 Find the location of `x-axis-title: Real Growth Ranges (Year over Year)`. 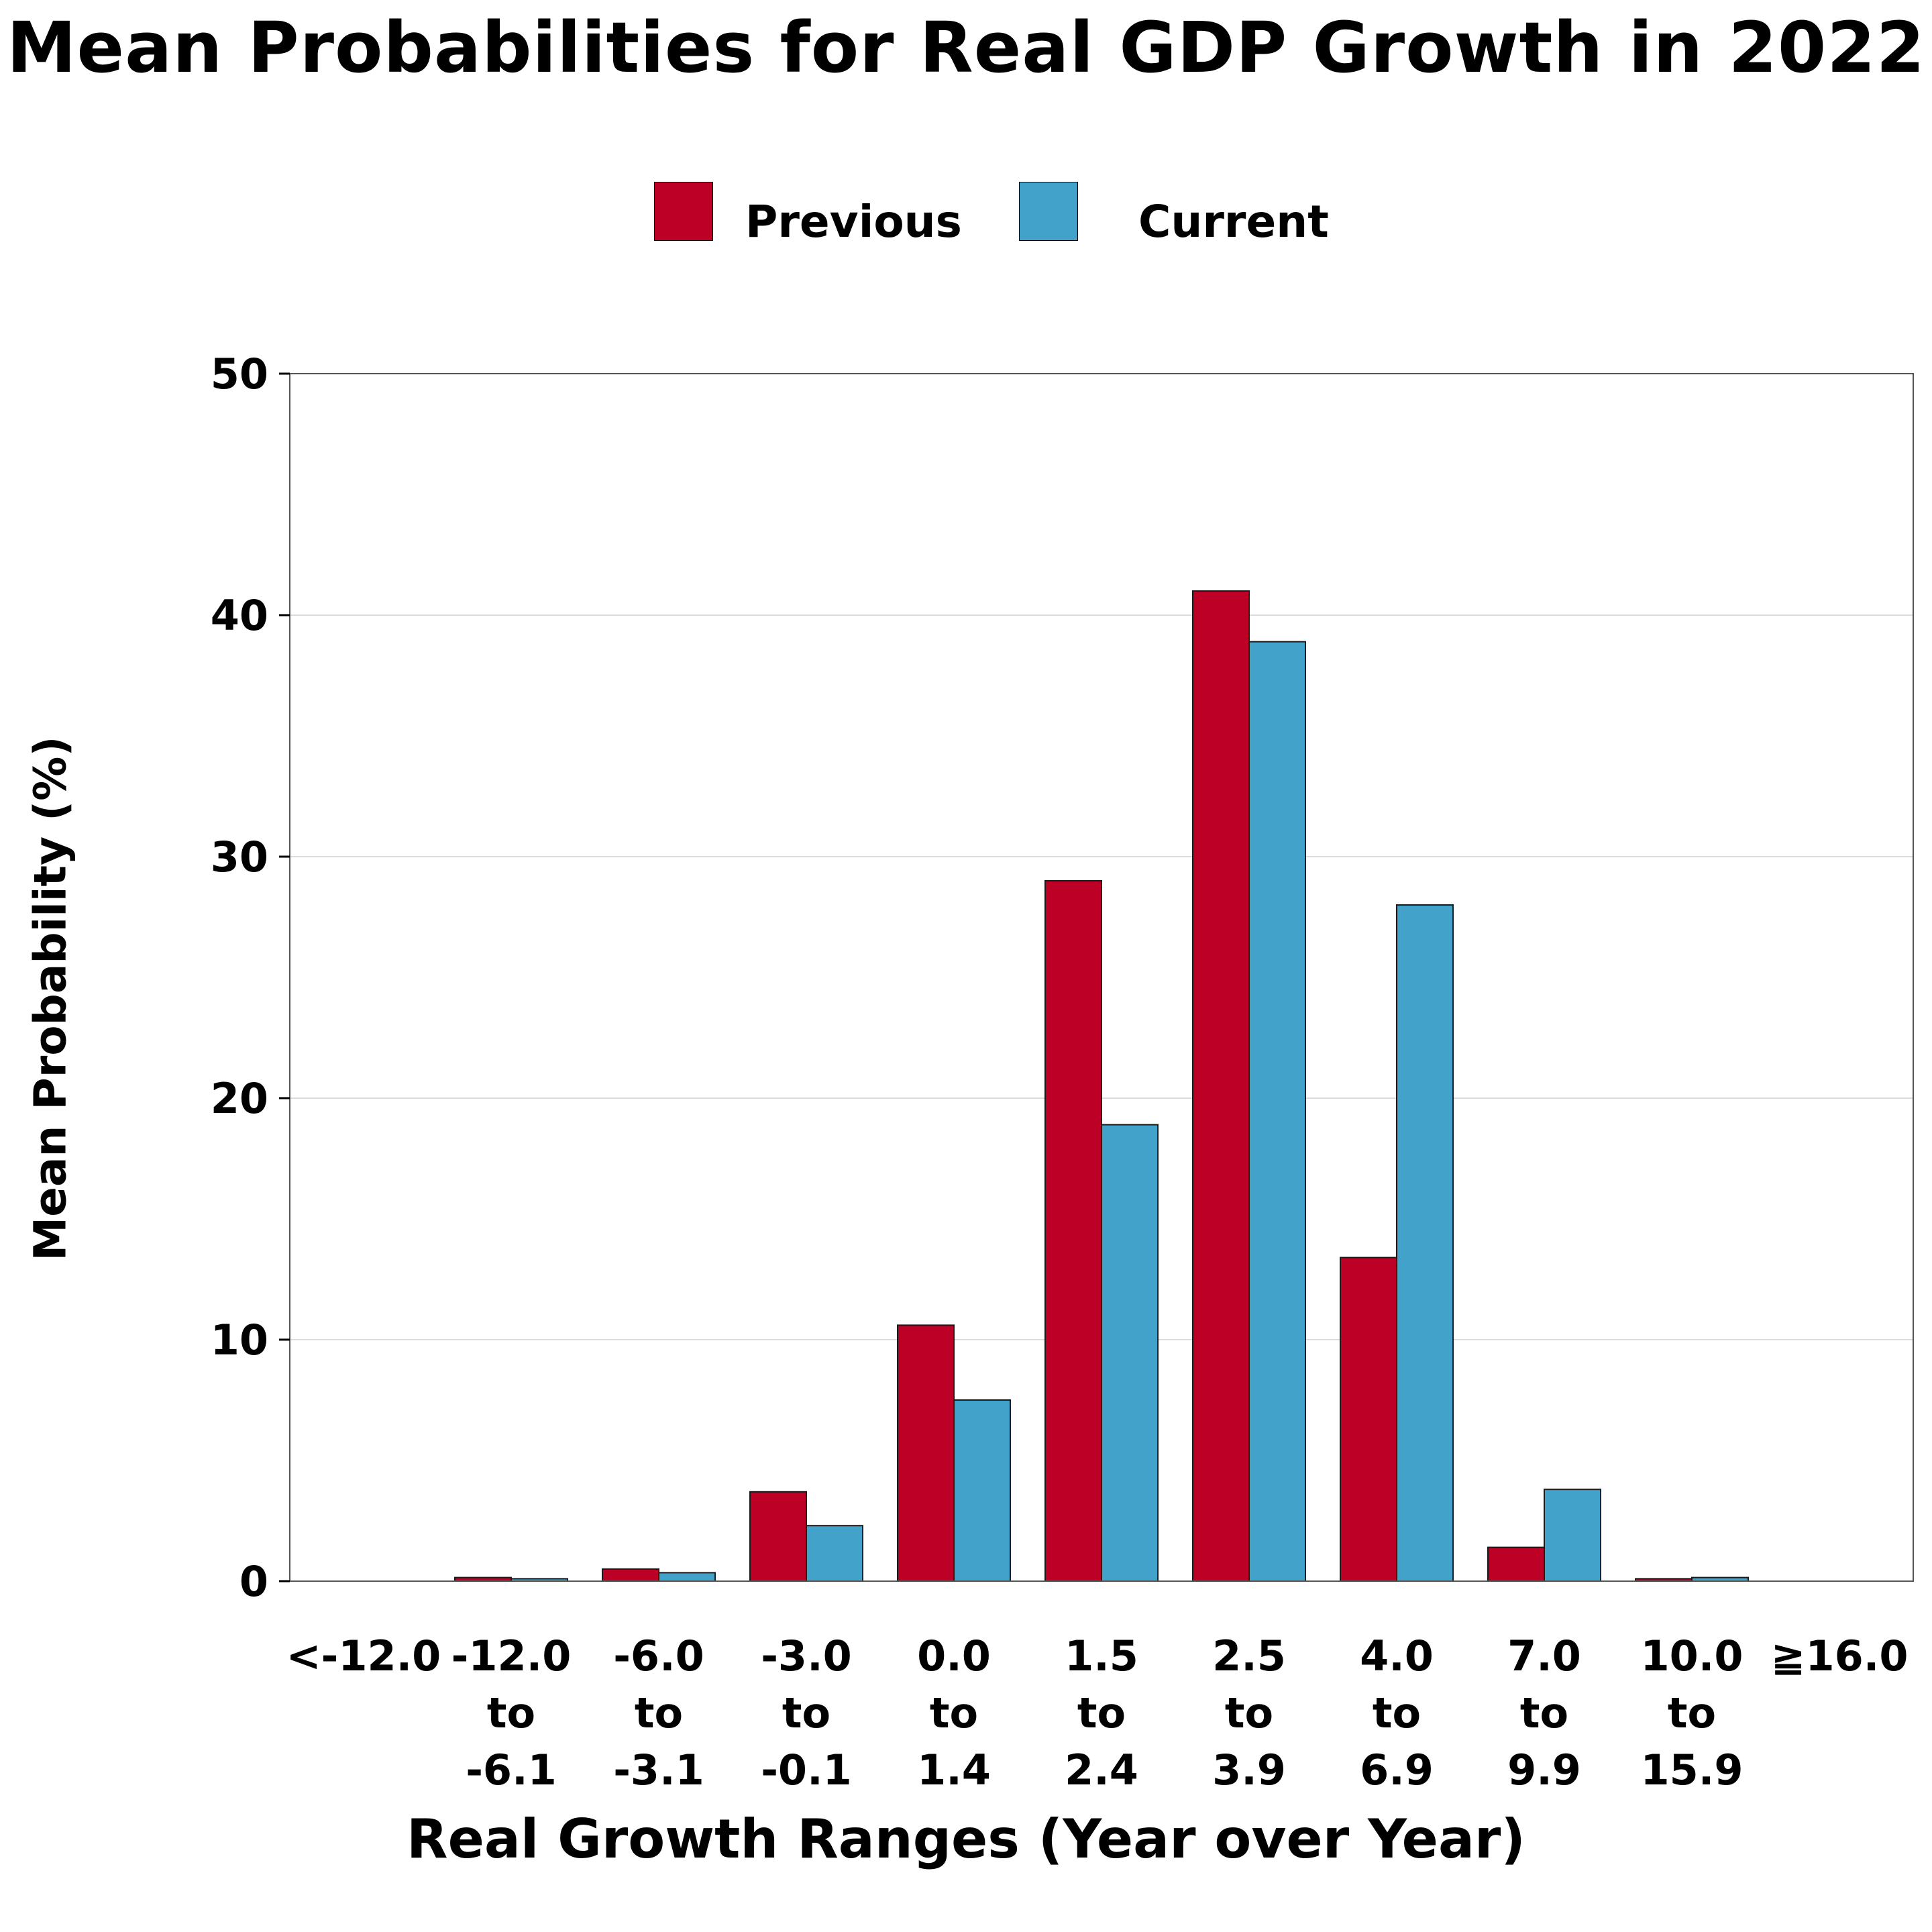

x-axis-title: Real Growth Ranges (Year over Year) is located at coordinates (966, 1839).